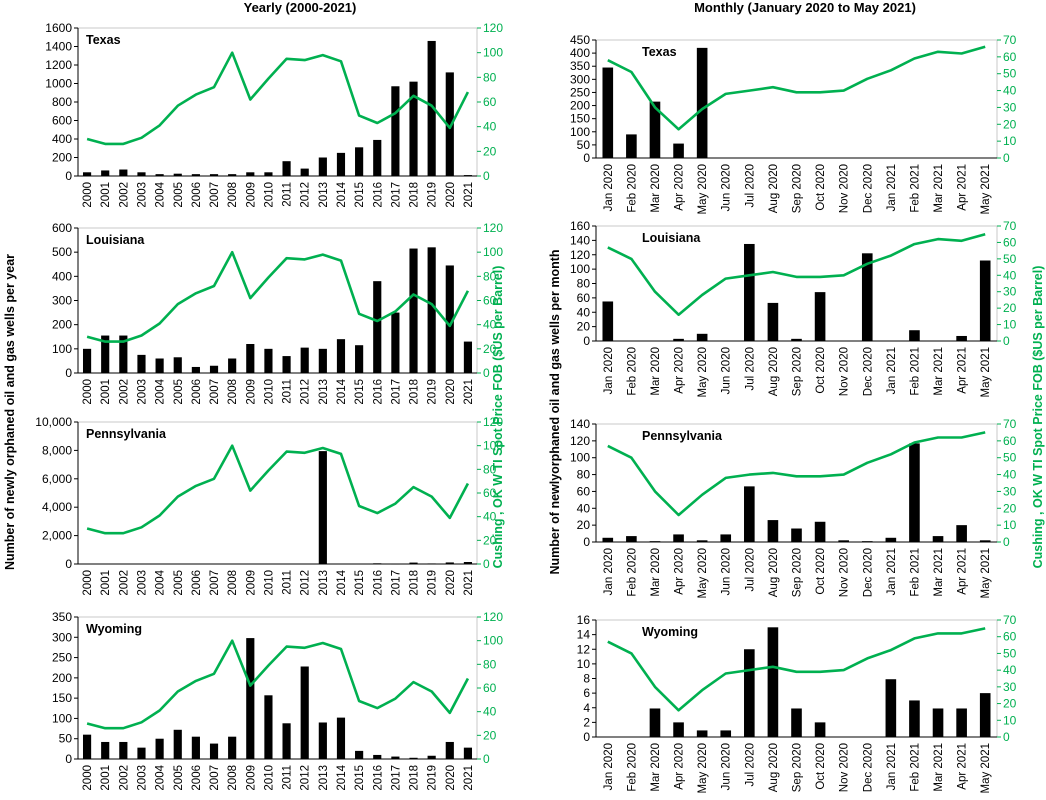 The height and width of the screenshot is (800, 1046). I want to click on yearly-wyoming-x-tick-label: 2020, so click(451, 778).